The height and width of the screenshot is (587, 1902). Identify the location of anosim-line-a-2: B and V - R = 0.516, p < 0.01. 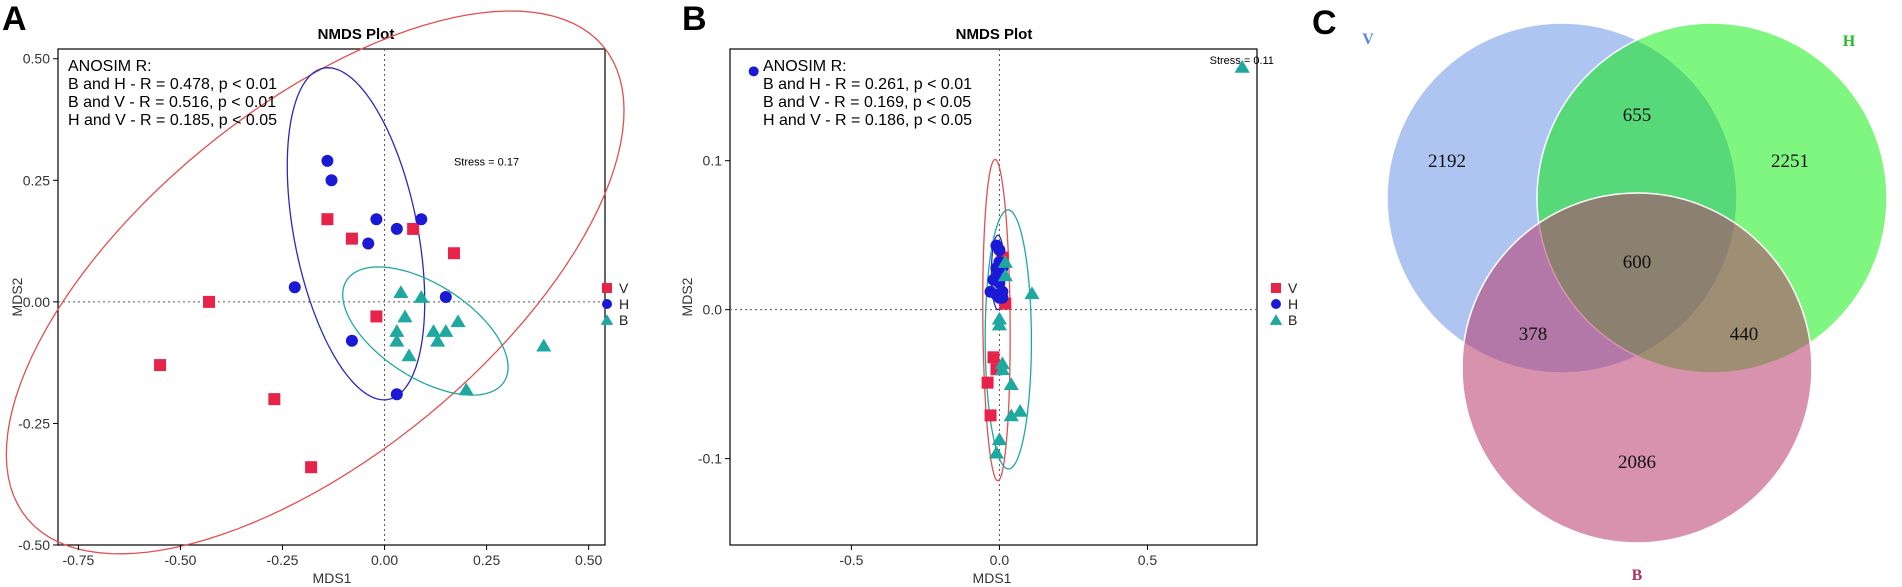
(172, 102).